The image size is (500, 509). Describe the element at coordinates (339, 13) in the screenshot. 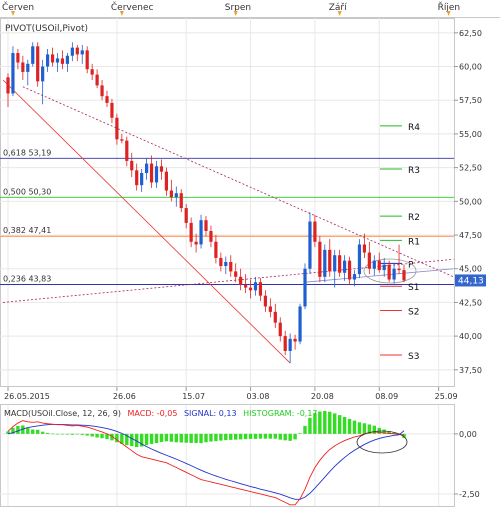

I see `month-marker` at that location.